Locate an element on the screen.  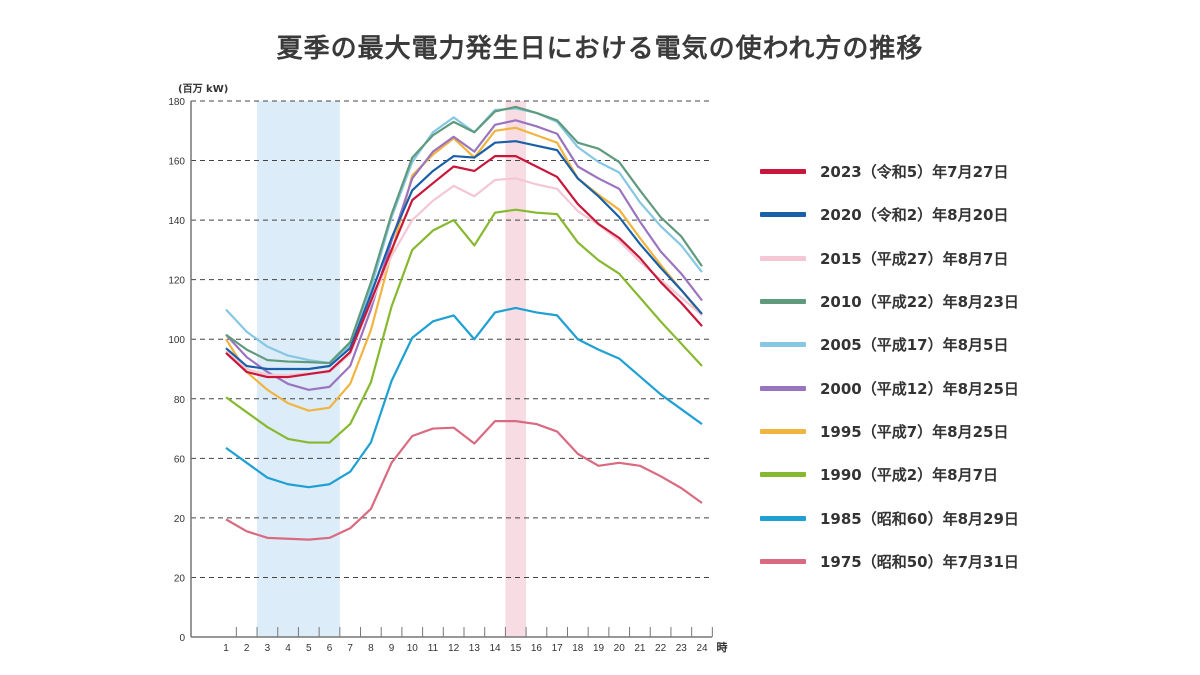
x-tick-label: 2 is located at coordinates (247, 648).